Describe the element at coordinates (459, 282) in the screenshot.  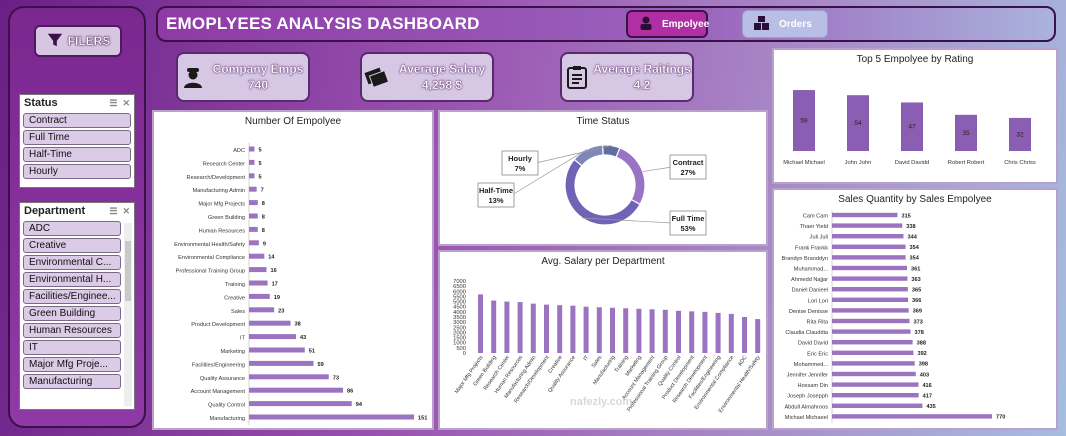
I see `y-tick-label: 7000` at that location.